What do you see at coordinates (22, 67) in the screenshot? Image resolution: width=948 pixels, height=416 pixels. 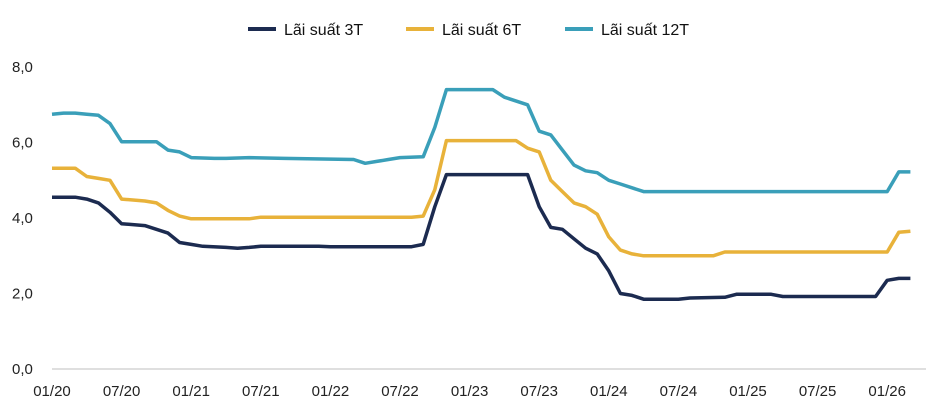 I see `y-tick-label: 8,0` at bounding box center [22, 67].